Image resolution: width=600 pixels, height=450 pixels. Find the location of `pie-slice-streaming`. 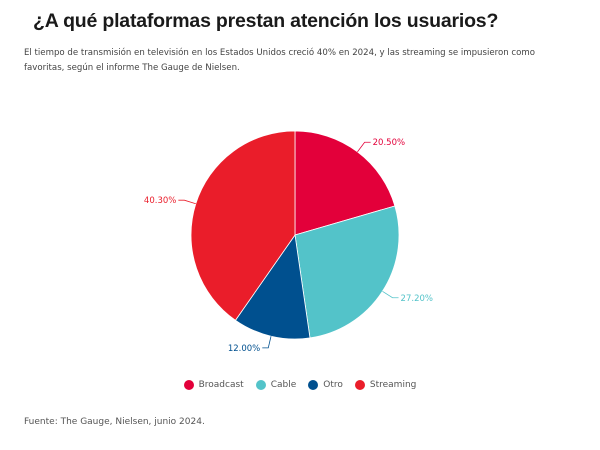

pie-slice-streaming is located at coordinates (243, 225).